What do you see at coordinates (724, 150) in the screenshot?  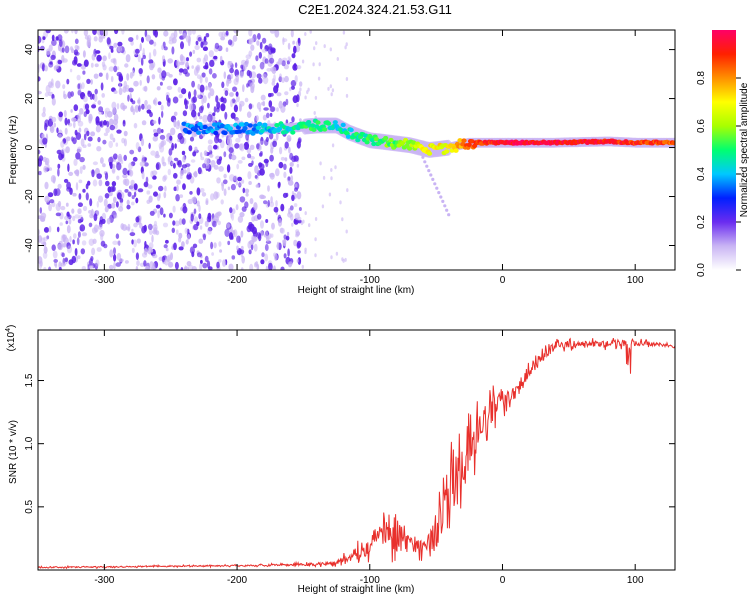 I see `colorbar` at bounding box center [724, 150].